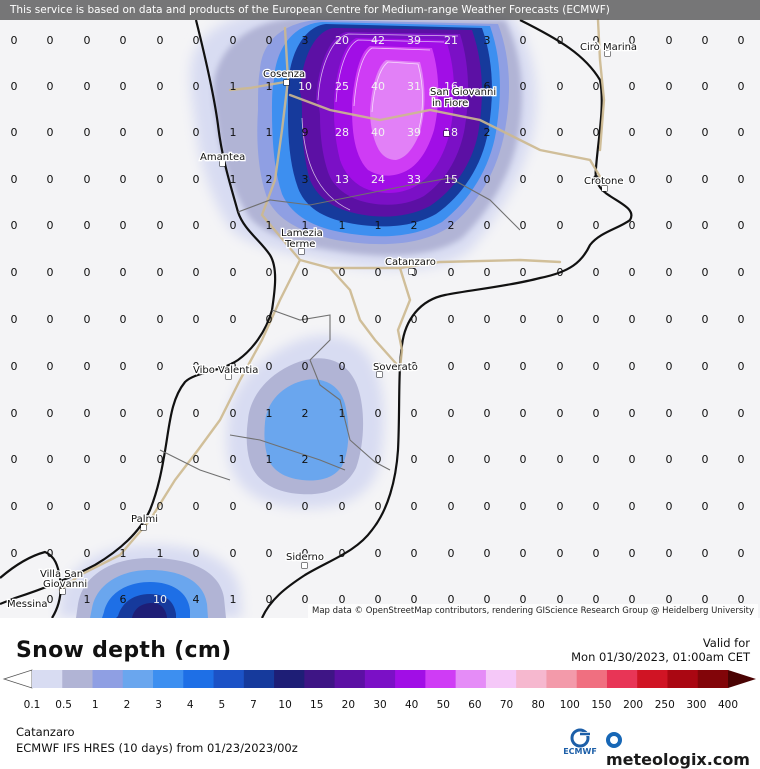  What do you see at coordinates (32, 705) in the screenshot?
I see `legend-label: 0.1` at bounding box center [32, 705].